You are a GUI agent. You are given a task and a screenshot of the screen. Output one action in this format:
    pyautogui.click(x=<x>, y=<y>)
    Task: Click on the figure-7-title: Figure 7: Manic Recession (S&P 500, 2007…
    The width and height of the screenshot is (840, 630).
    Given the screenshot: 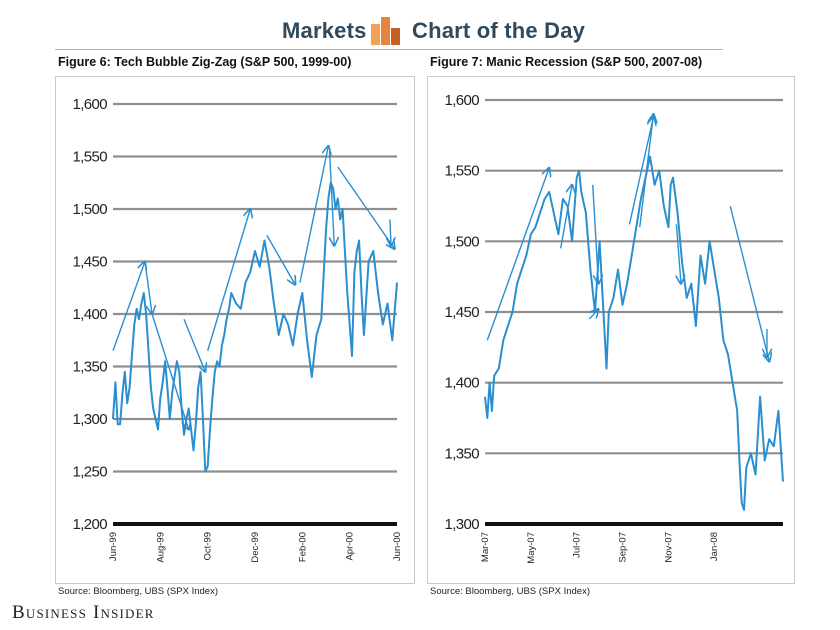 What is the action you would take?
    pyautogui.click(x=566, y=62)
    